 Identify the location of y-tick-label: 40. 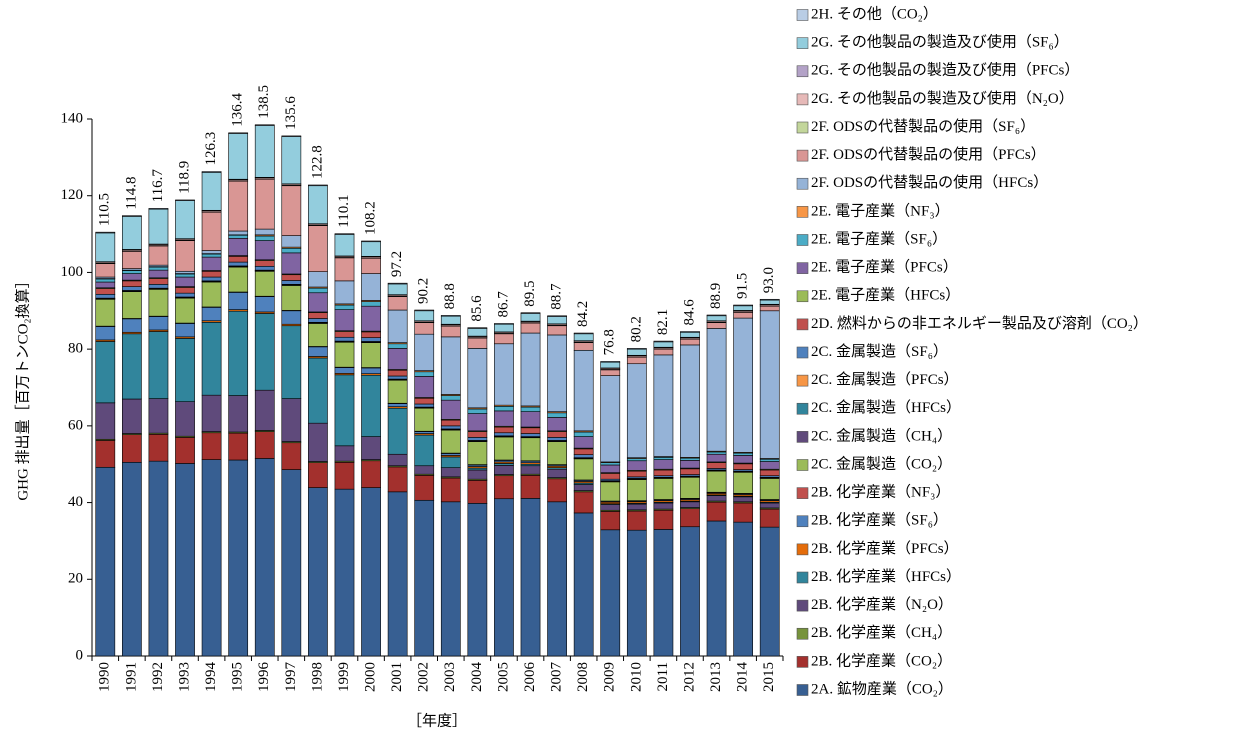
(75, 502).